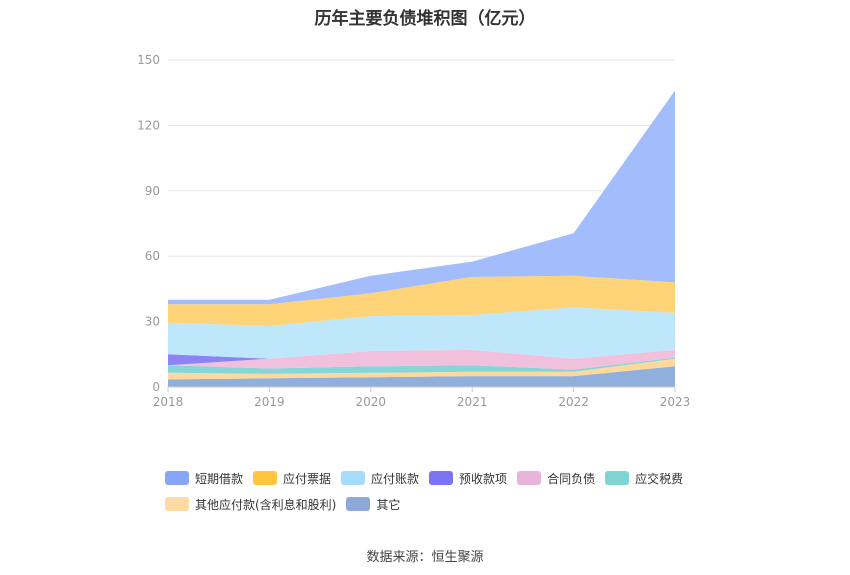  I want to click on legend-label: 其它, so click(388, 504).